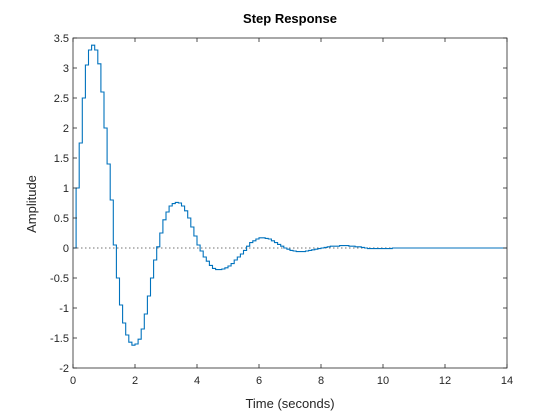  What do you see at coordinates (290, 18) in the screenshot?
I see `chart-title: Step Response` at bounding box center [290, 18].